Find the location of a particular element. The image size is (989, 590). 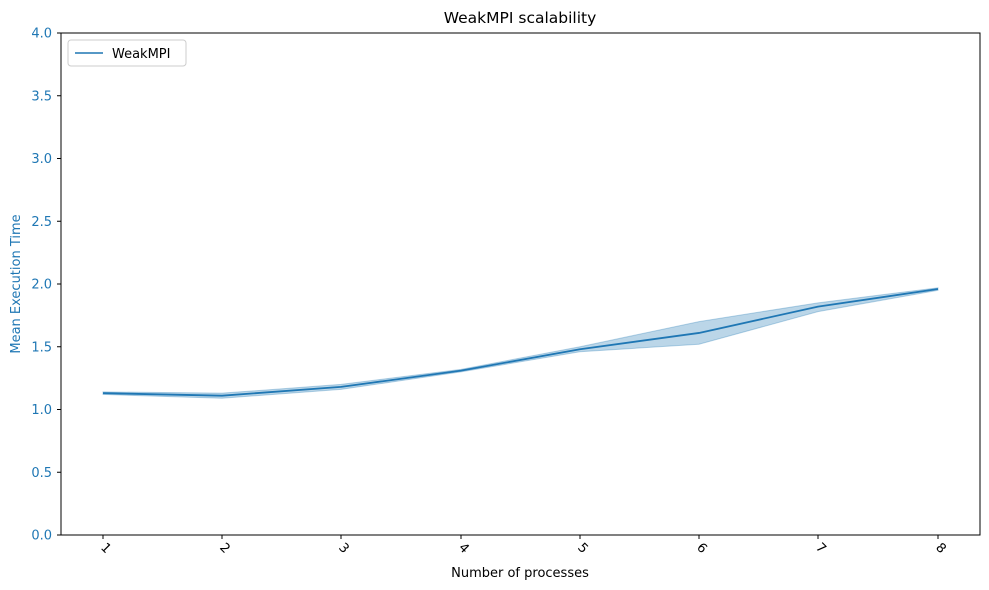

legend-label: WeakMPI is located at coordinates (141, 54).